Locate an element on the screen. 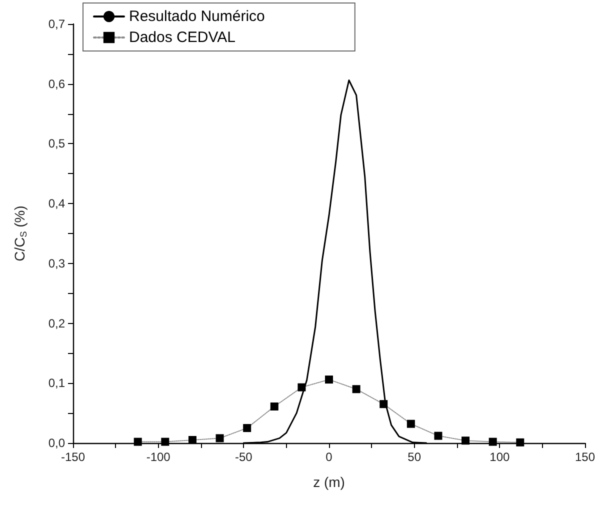 Image resolution: width=600 pixels, height=507 pixels. x-tick-label: 0 is located at coordinates (329, 457).